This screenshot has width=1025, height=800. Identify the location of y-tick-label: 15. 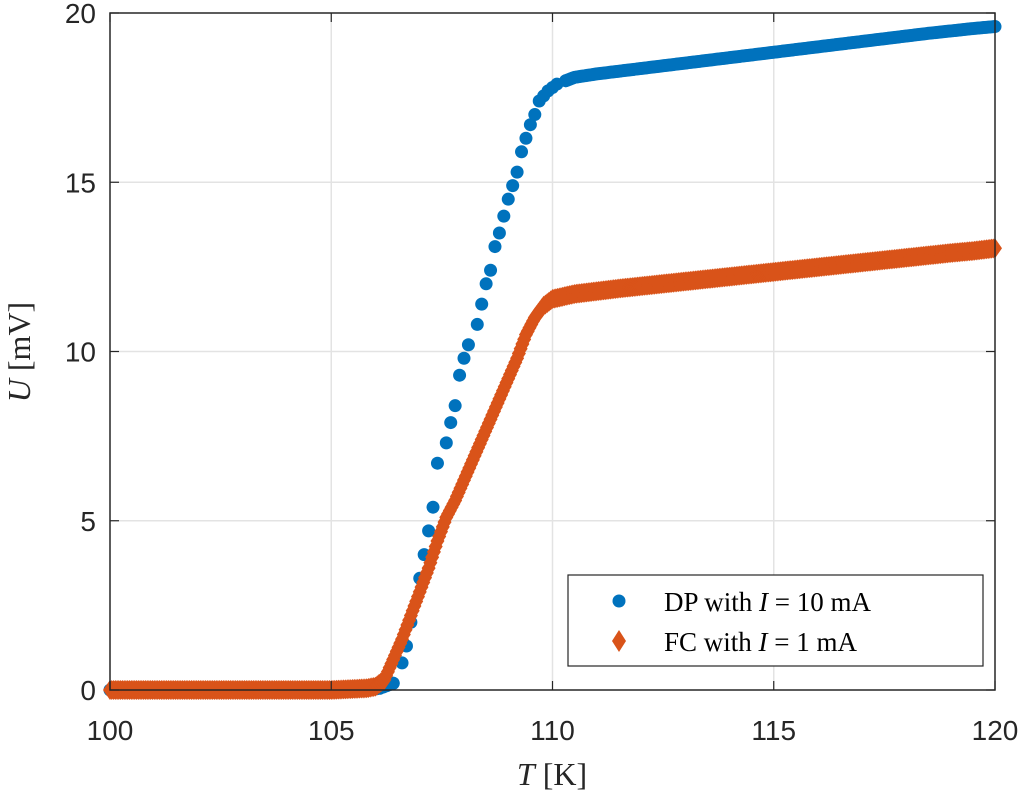
(80, 182).